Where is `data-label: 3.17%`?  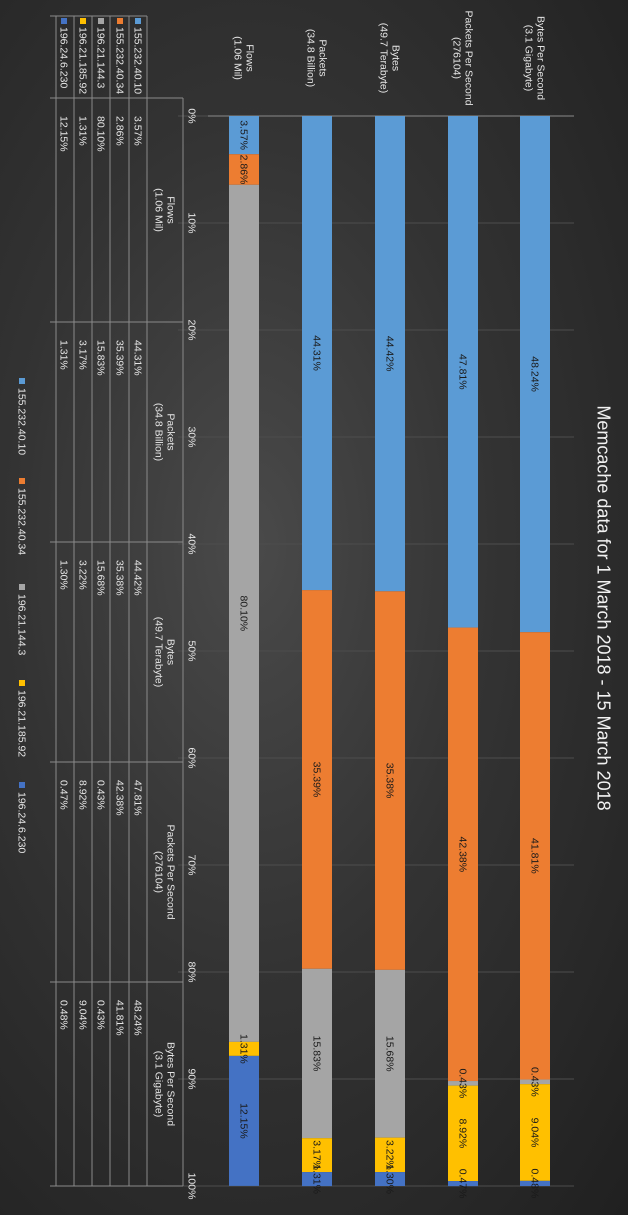
data-label: 3.17% is located at coordinates (317, 1155).